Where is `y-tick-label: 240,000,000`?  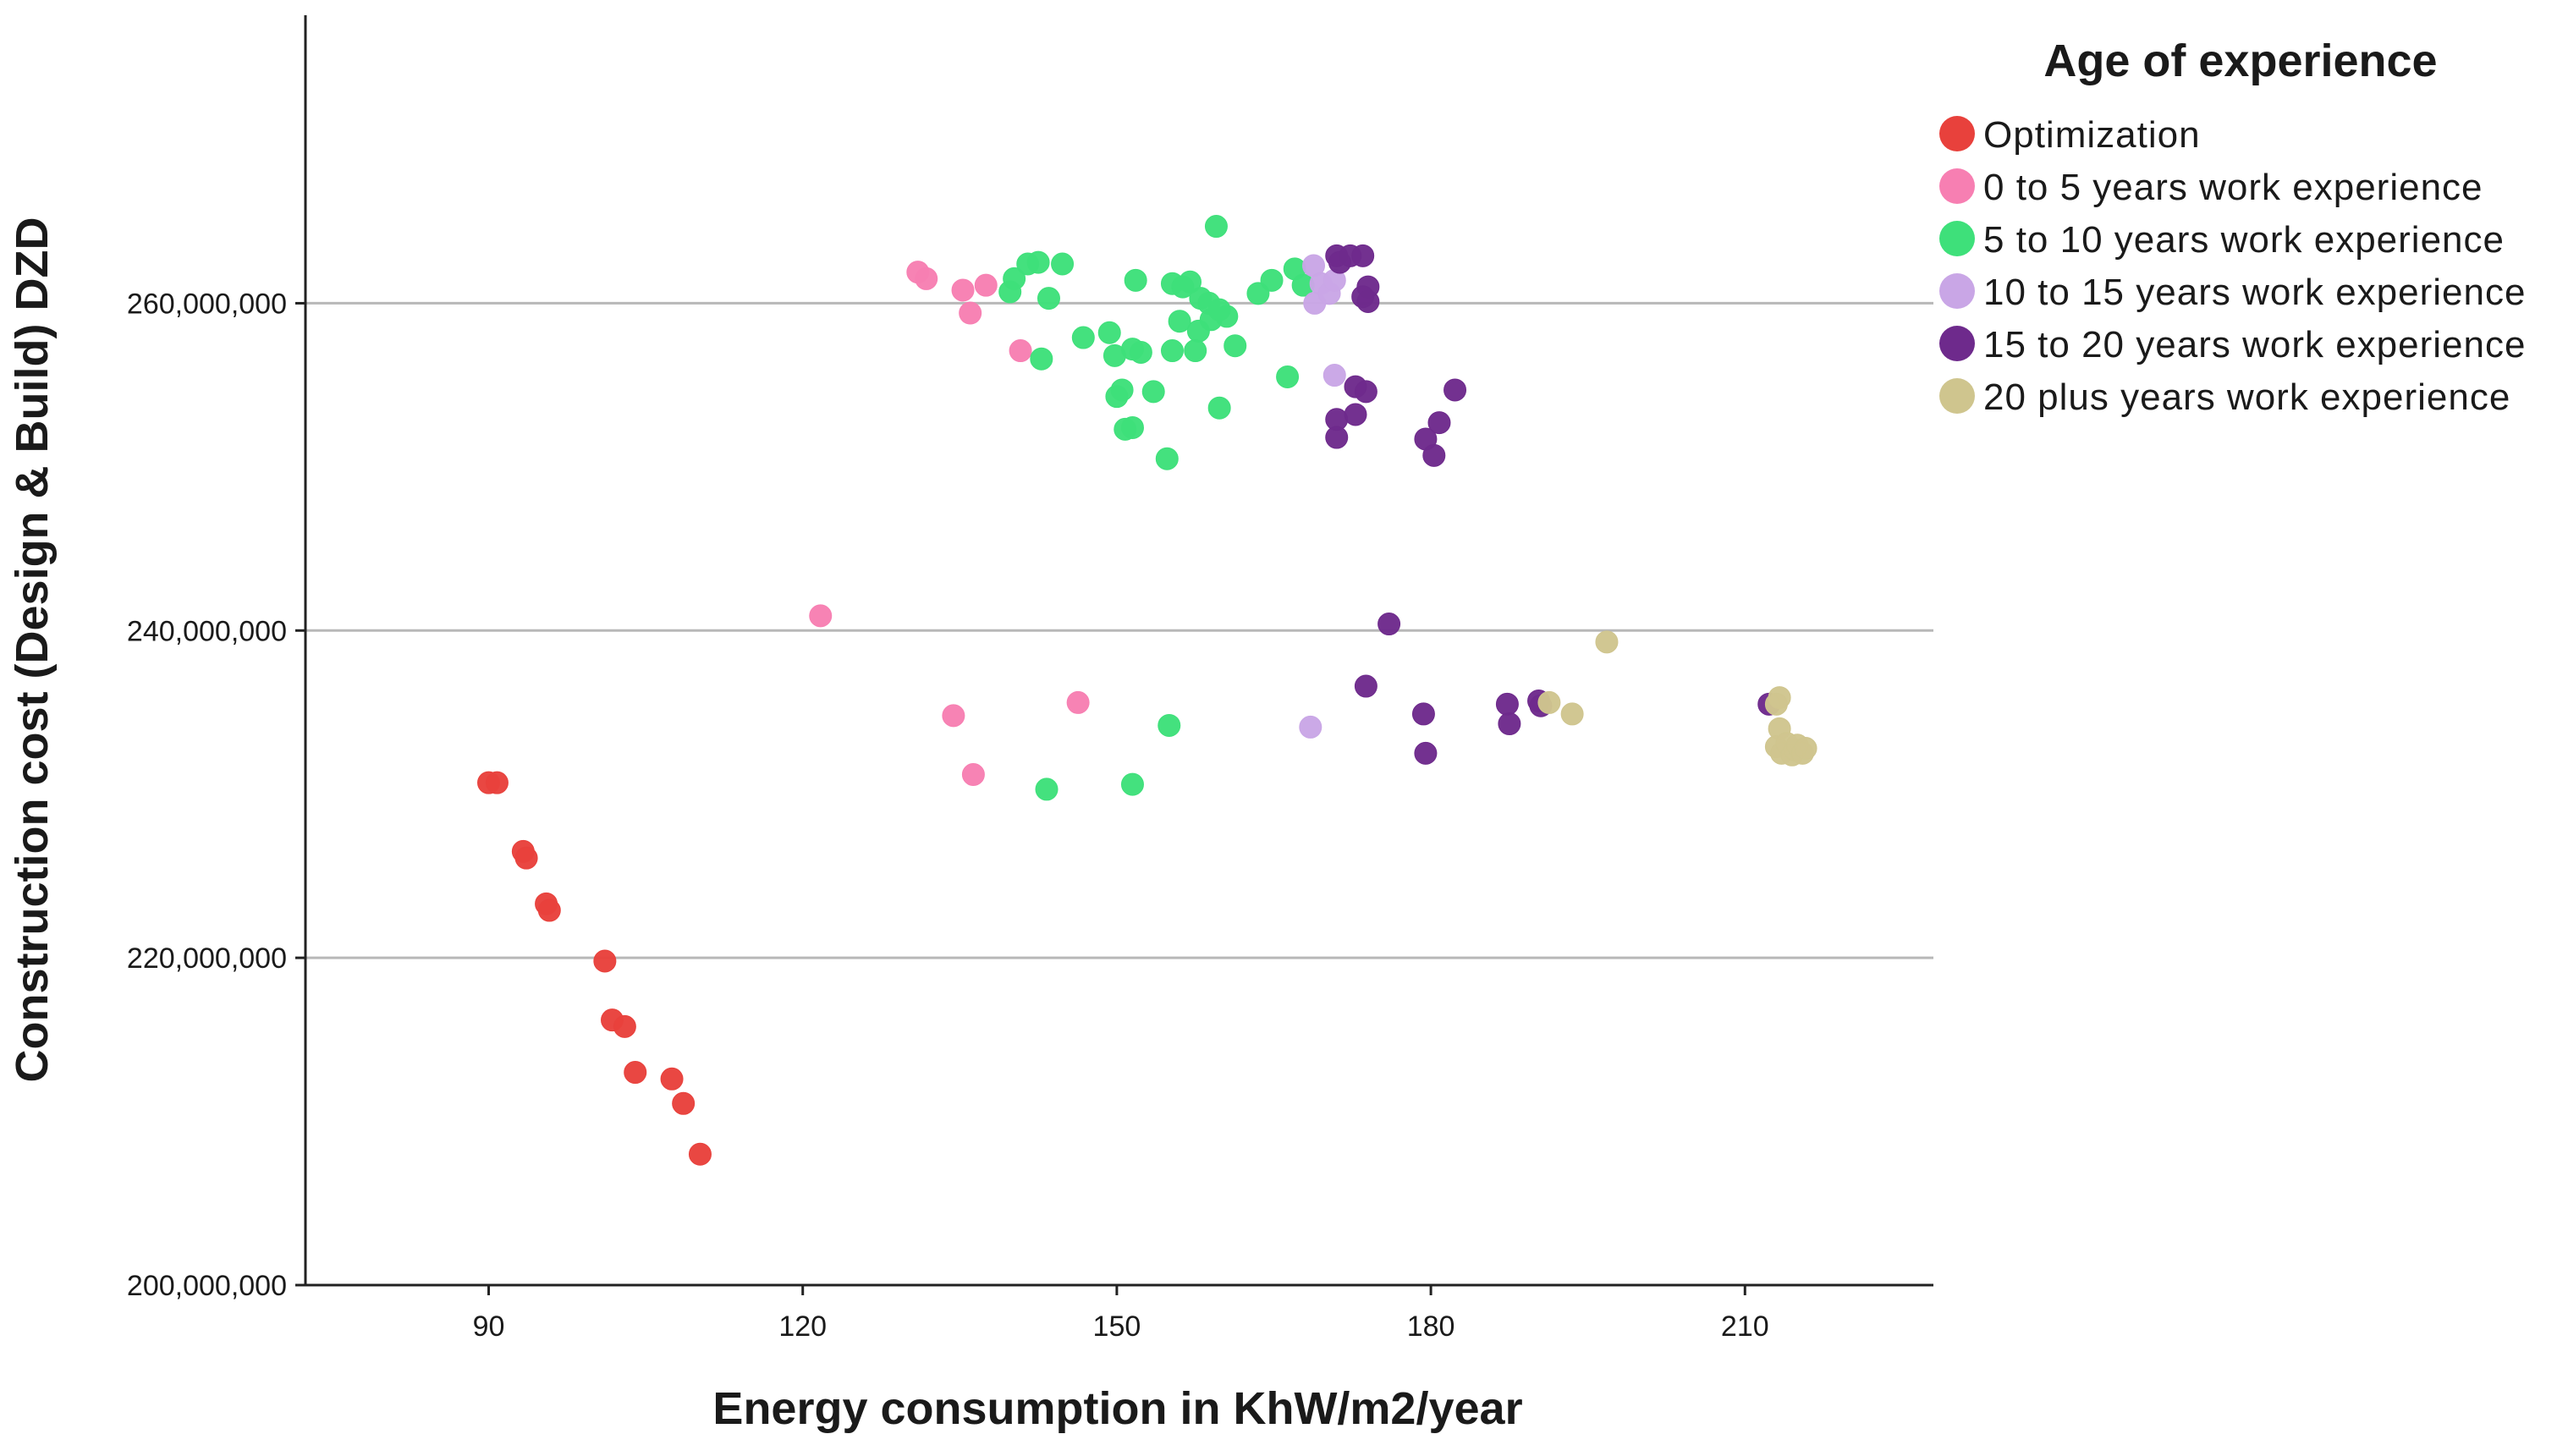 y-tick-label: 240,000,000 is located at coordinates (207, 631).